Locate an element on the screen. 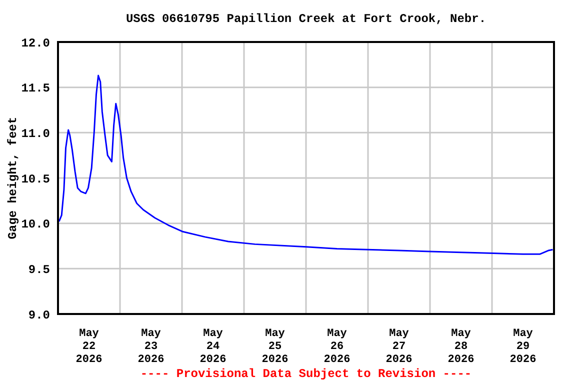 The height and width of the screenshot is (384, 576). y-tick-label: 9.0 is located at coordinates (39, 315).